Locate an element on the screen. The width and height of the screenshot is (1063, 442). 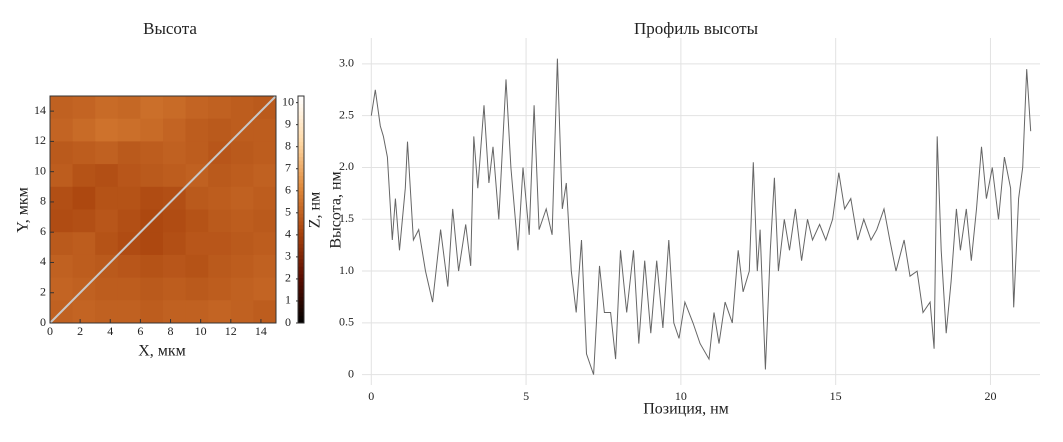
profile-line is located at coordinates (163, 209).